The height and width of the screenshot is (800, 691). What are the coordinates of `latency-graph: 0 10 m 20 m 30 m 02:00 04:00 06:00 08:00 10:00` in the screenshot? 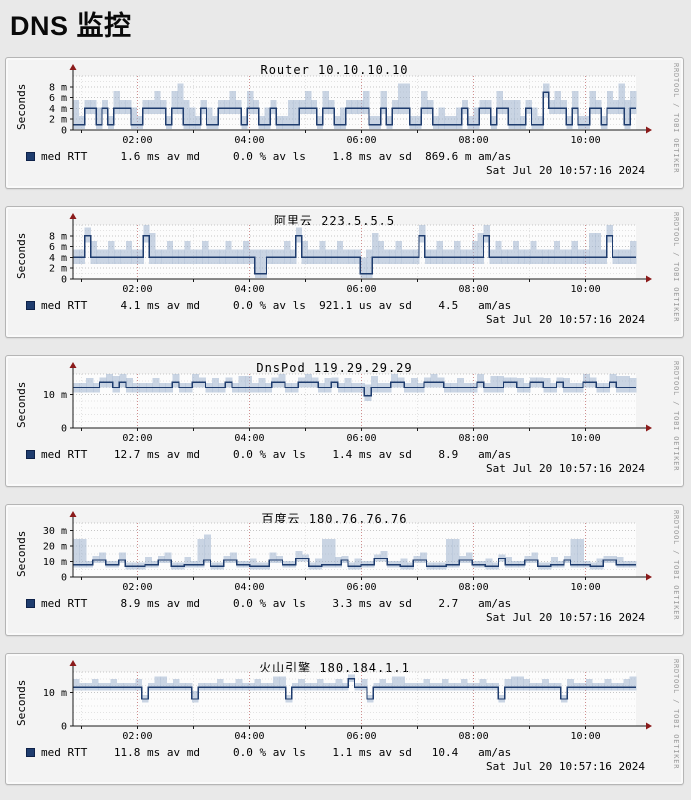 It's located at (342, 568).